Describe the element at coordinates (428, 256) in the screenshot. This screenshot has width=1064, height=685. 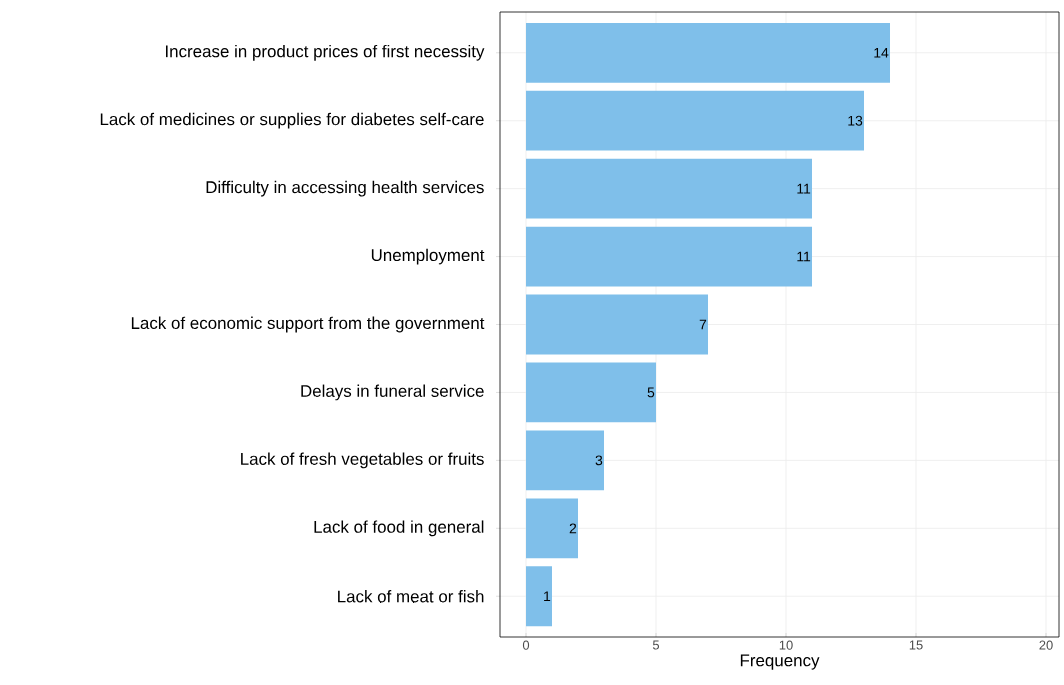
I see `y-tick-label: Unemployment` at that location.